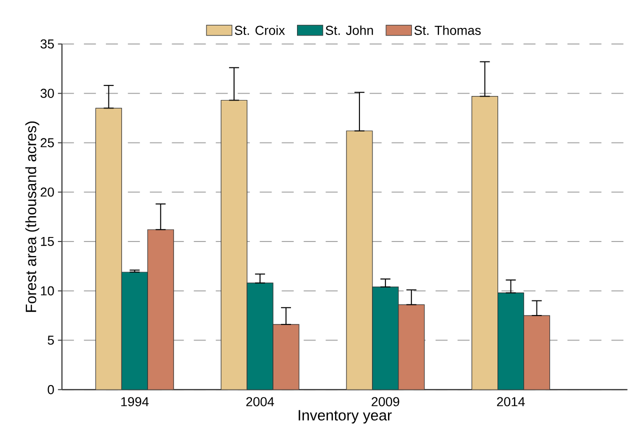 This screenshot has height=443, width=628. What do you see at coordinates (260, 402) in the screenshot?
I see `x-tick-label: 2004` at bounding box center [260, 402].